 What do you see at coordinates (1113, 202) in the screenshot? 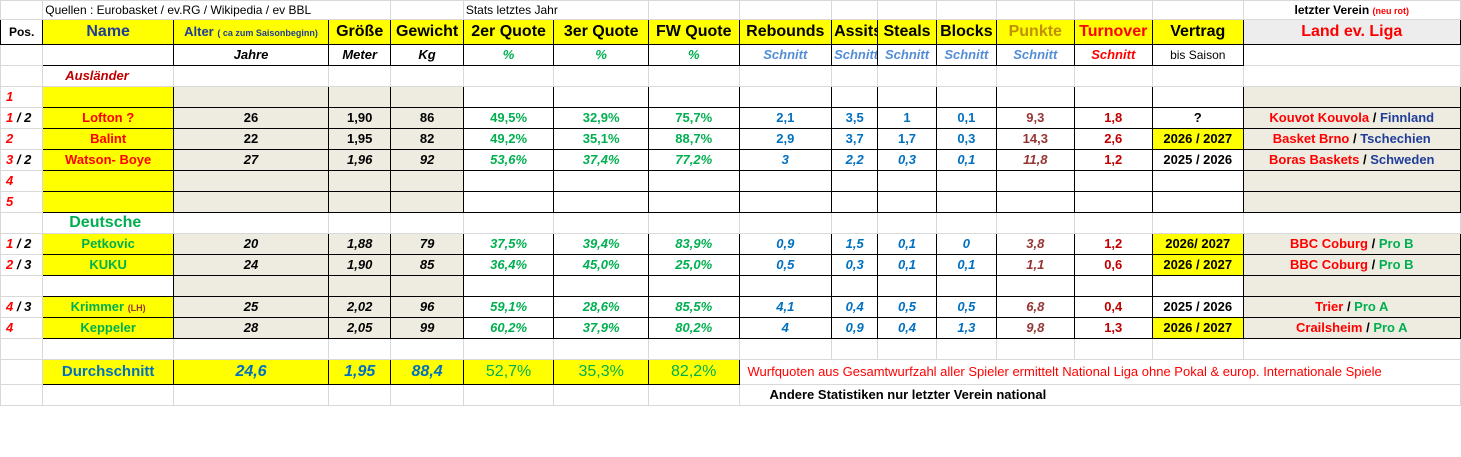
I see `player-to` at bounding box center [1113, 202].